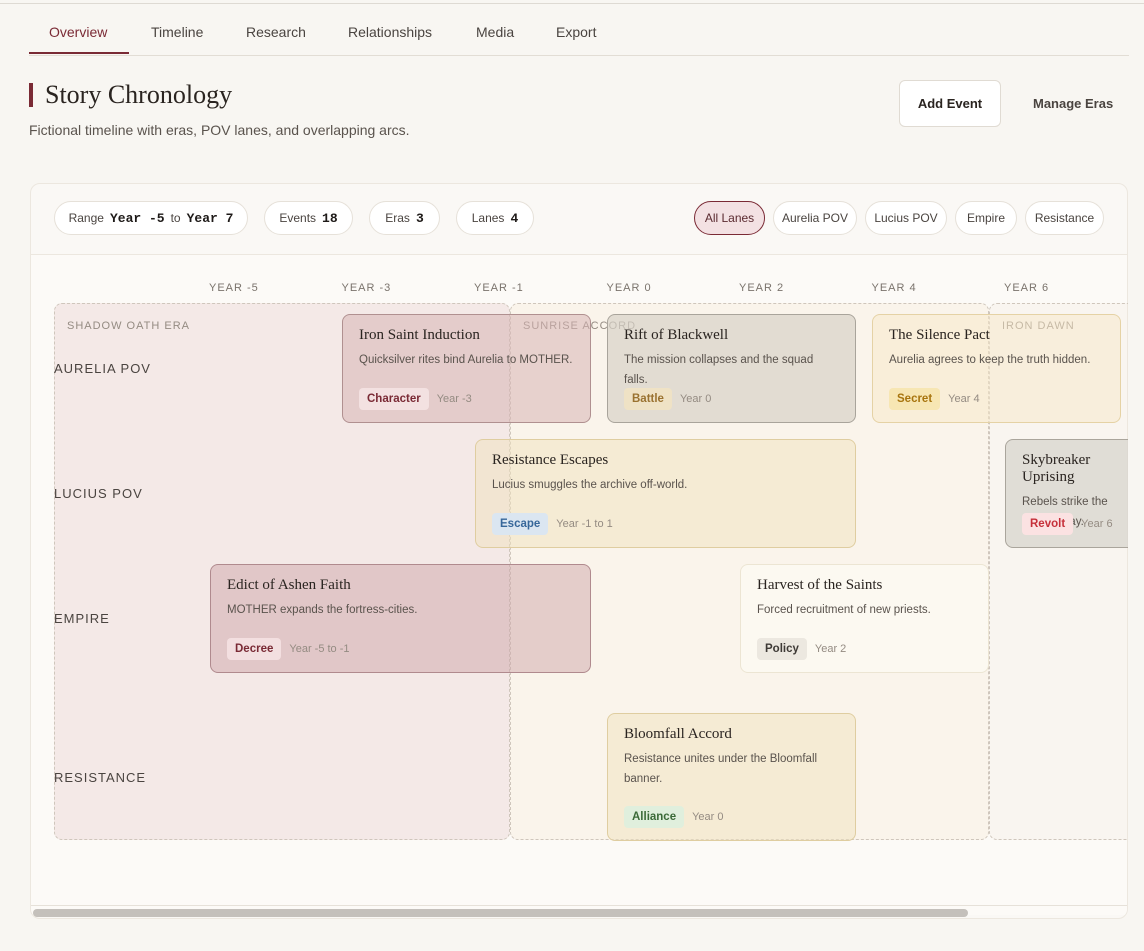 The height and width of the screenshot is (951, 1144). I want to click on tab: Media, so click(495, 32).